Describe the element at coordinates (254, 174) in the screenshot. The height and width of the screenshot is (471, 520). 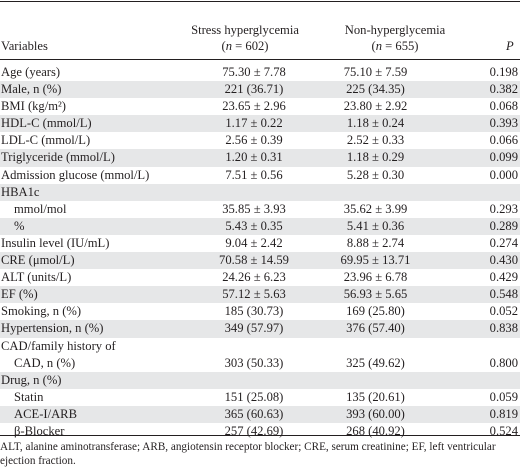
I see `stress-hyperglycemia-value: 7.51 ± 0.56` at that location.